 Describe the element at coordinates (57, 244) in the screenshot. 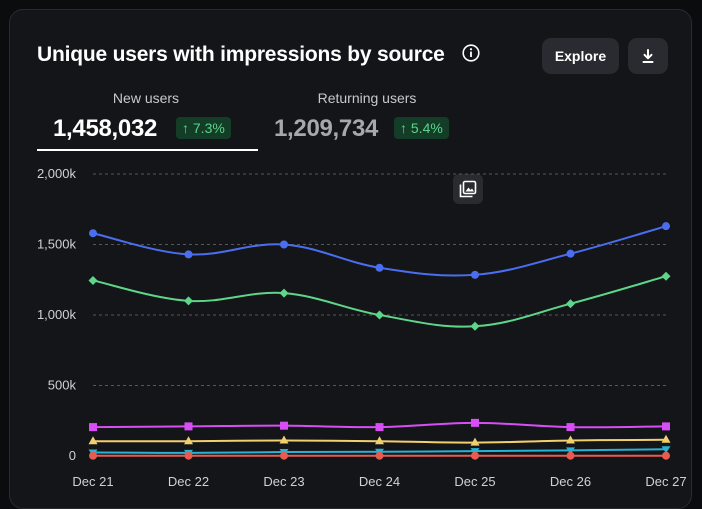

I see `y-tick-label: 1,500k` at that location.